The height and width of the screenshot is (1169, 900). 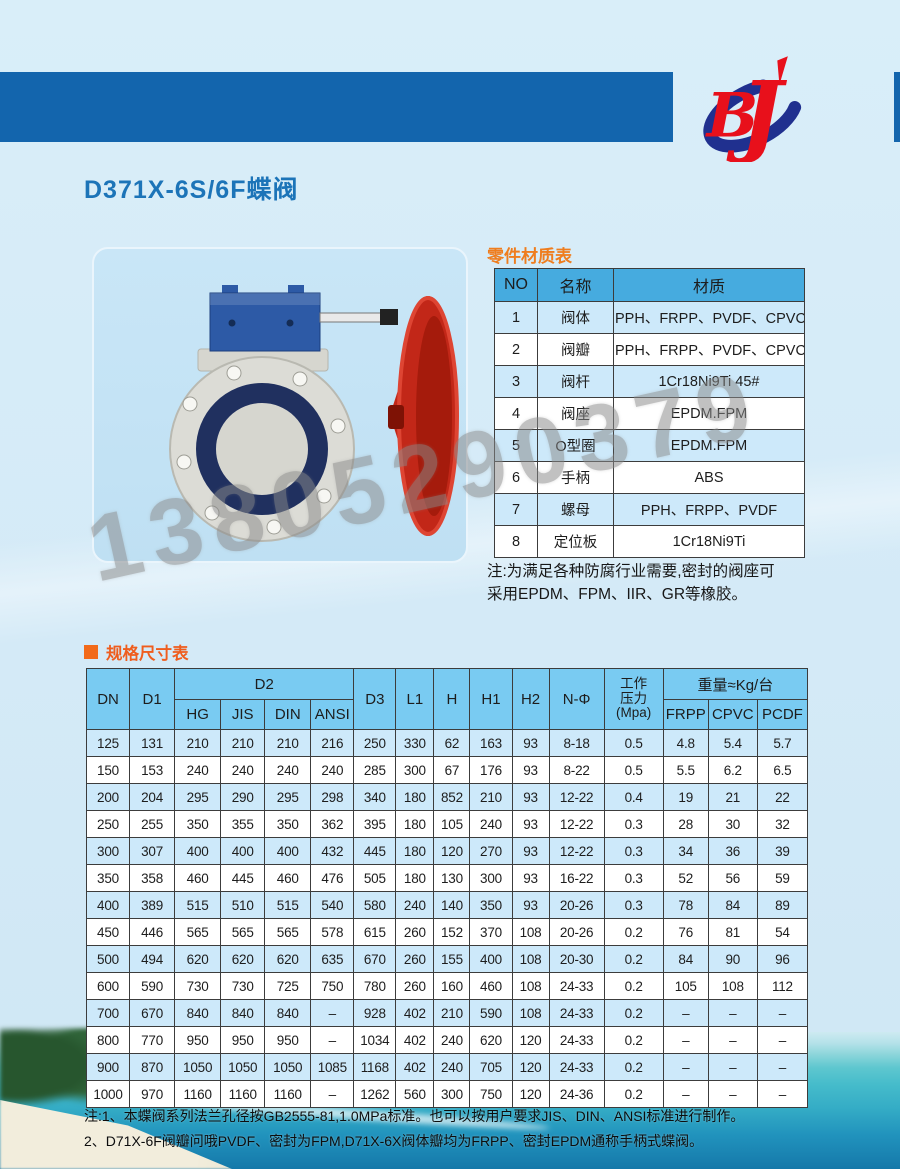 What do you see at coordinates (243, 824) in the screenshot?
I see `table-cell: 355` at bounding box center [243, 824].